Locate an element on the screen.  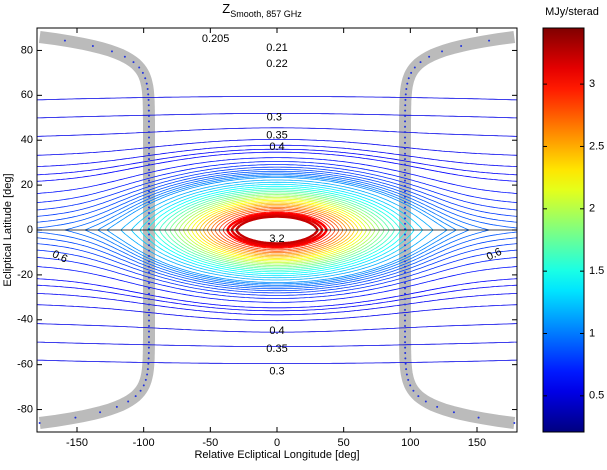
x-tick-label: -100 is located at coordinates (144, 443).